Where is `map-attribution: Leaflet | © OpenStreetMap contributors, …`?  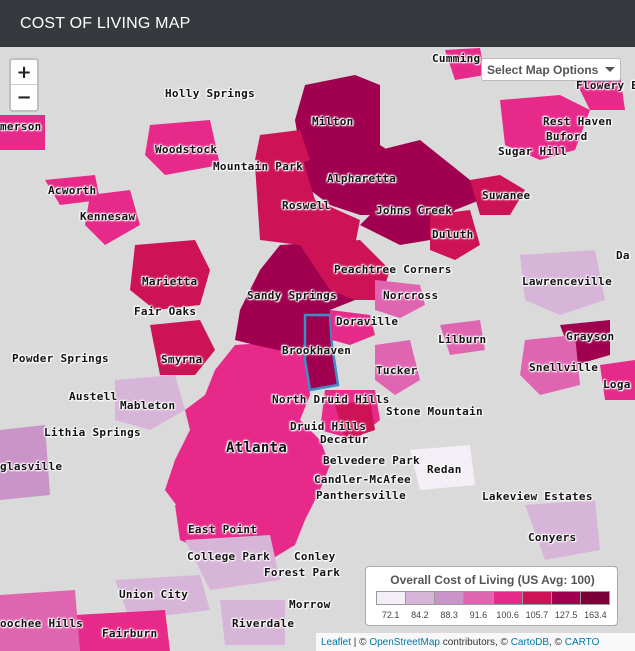 map-attribution: Leaflet | © OpenStreetMap contributors, … is located at coordinates (475, 642).